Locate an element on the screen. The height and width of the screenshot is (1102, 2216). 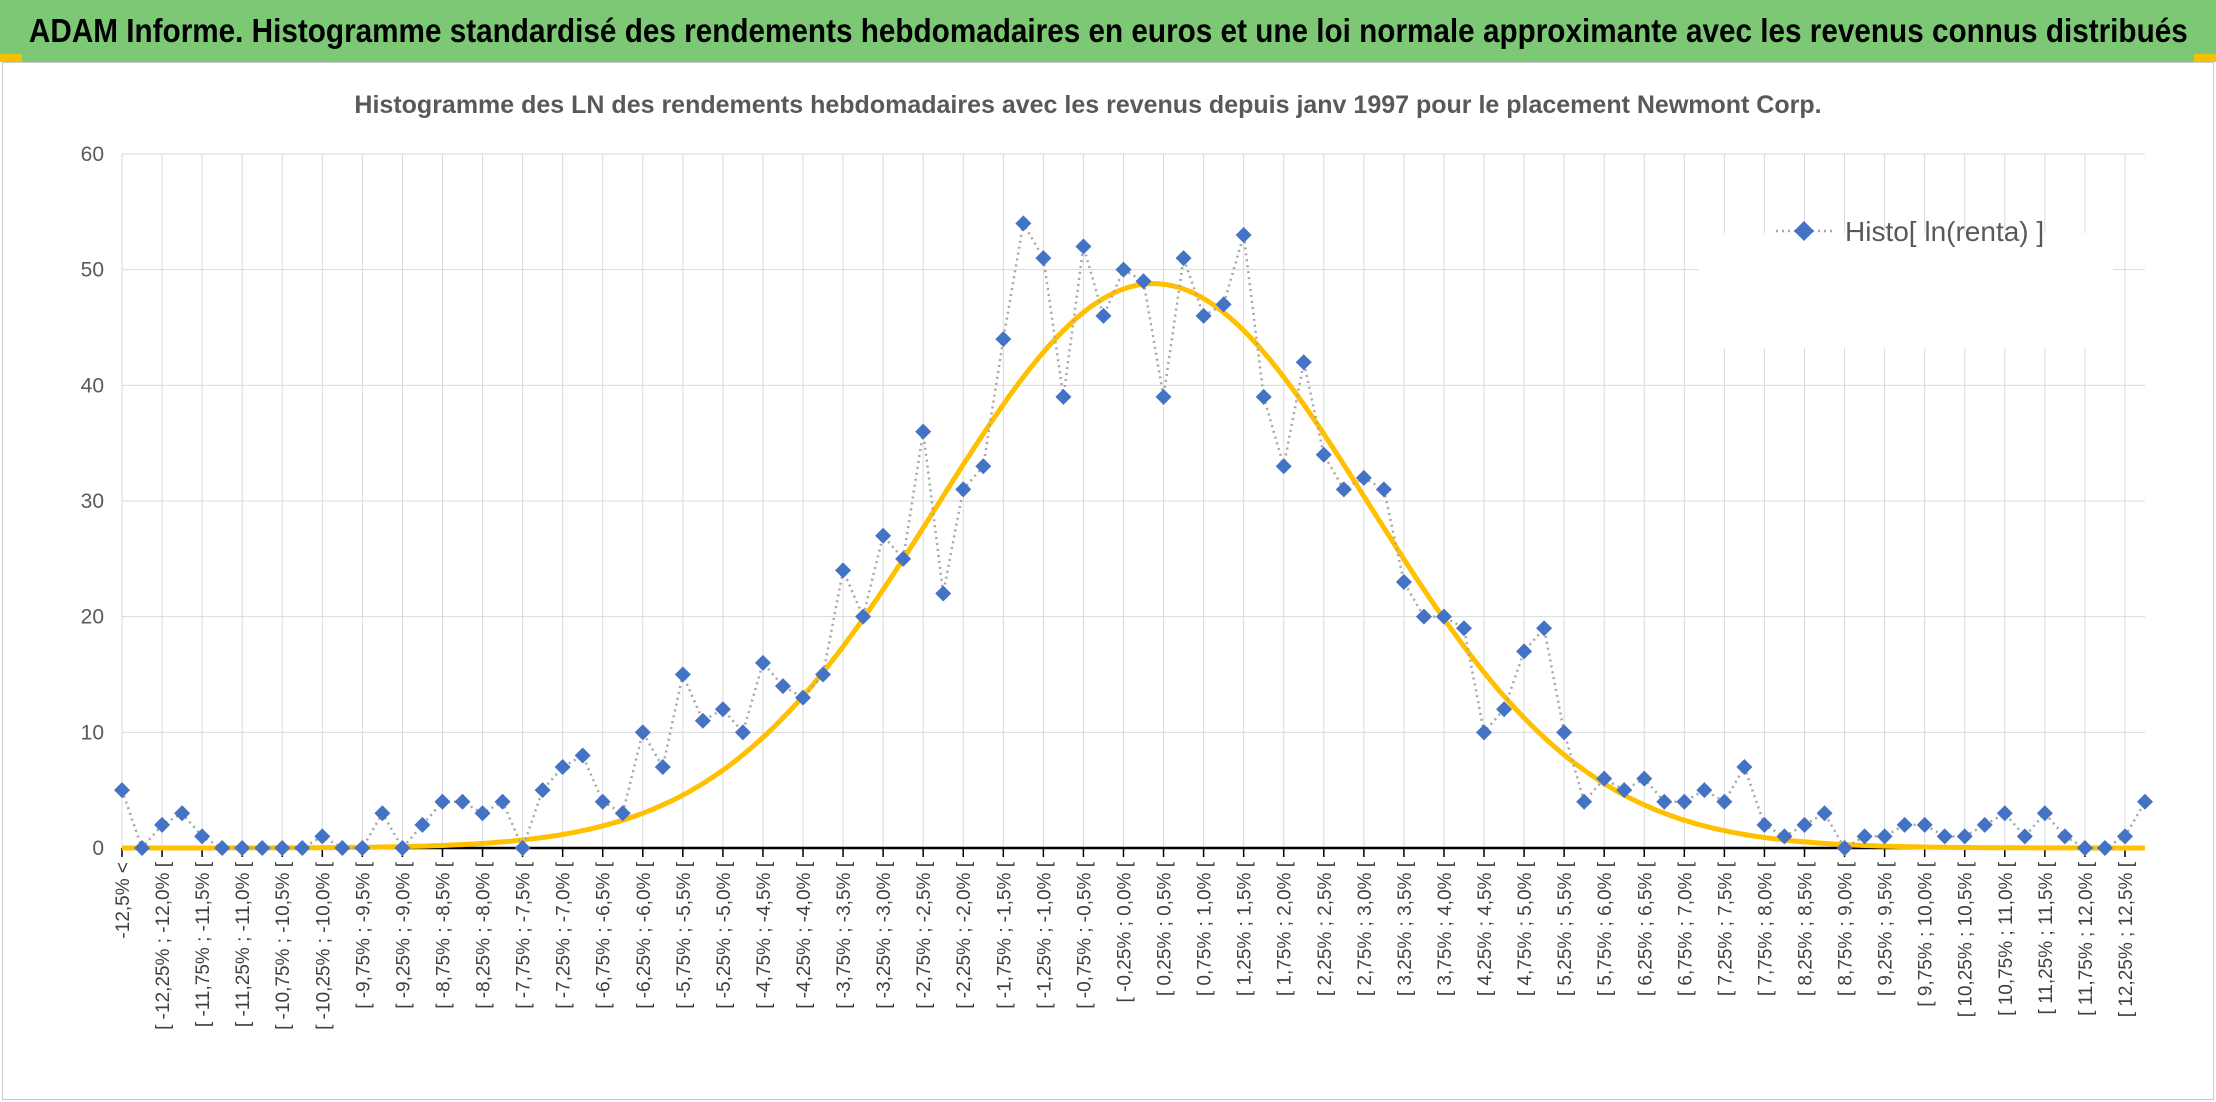
legend-label: Histo[ ln(renta) ] is located at coordinates (1944, 231).